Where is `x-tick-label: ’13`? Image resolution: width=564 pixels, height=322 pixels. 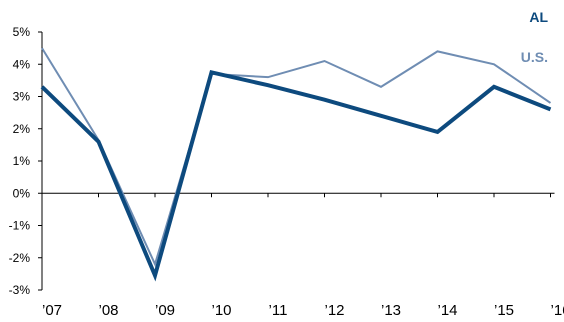
x-tick-label: ’13 is located at coordinates (391, 310).